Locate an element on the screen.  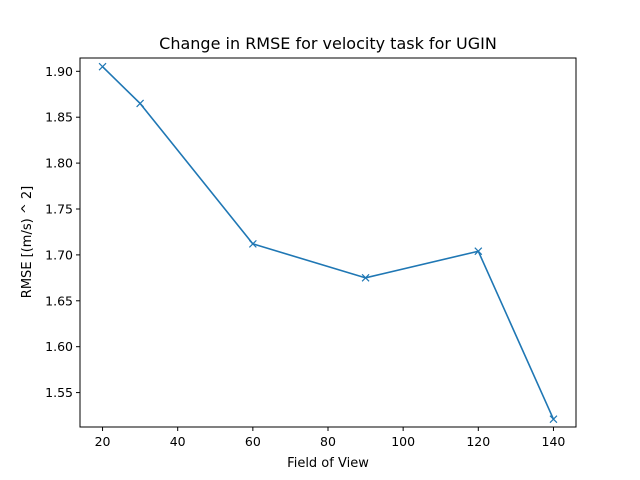
y-tick-label: 1.60 is located at coordinates (59, 346).